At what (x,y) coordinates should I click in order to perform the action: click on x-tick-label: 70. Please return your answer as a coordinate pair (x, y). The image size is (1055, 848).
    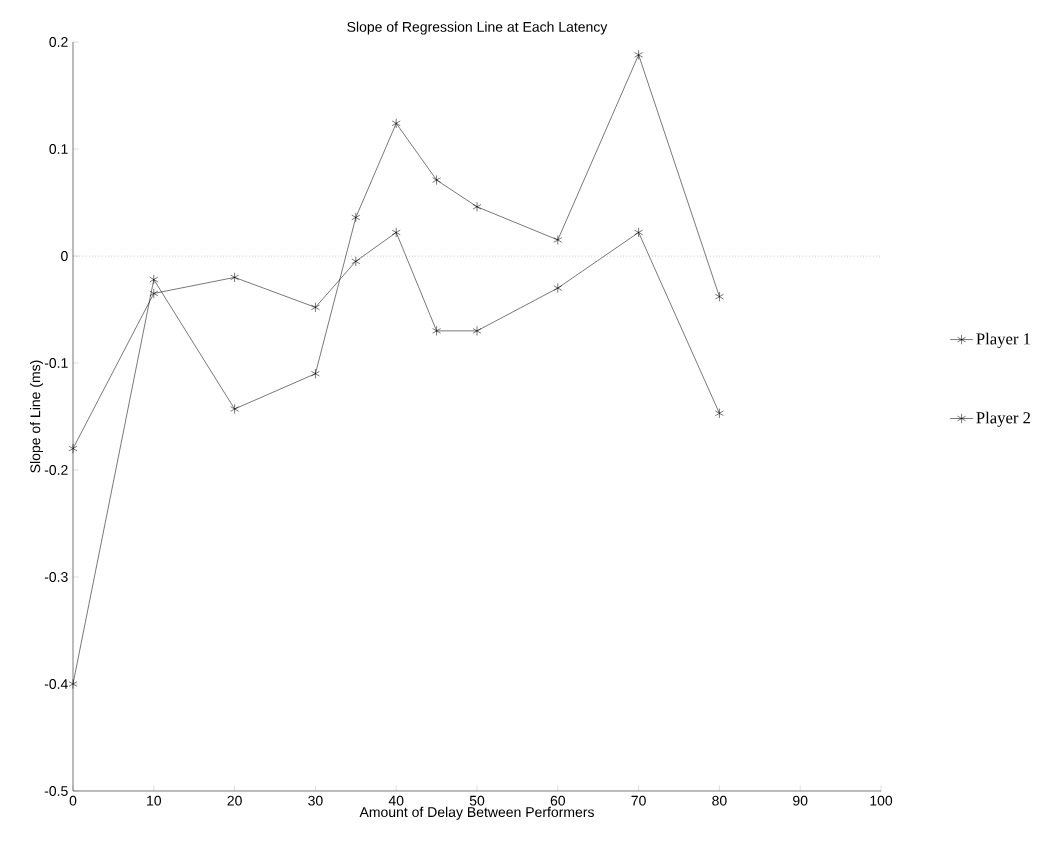
    Looking at the image, I should click on (638, 800).